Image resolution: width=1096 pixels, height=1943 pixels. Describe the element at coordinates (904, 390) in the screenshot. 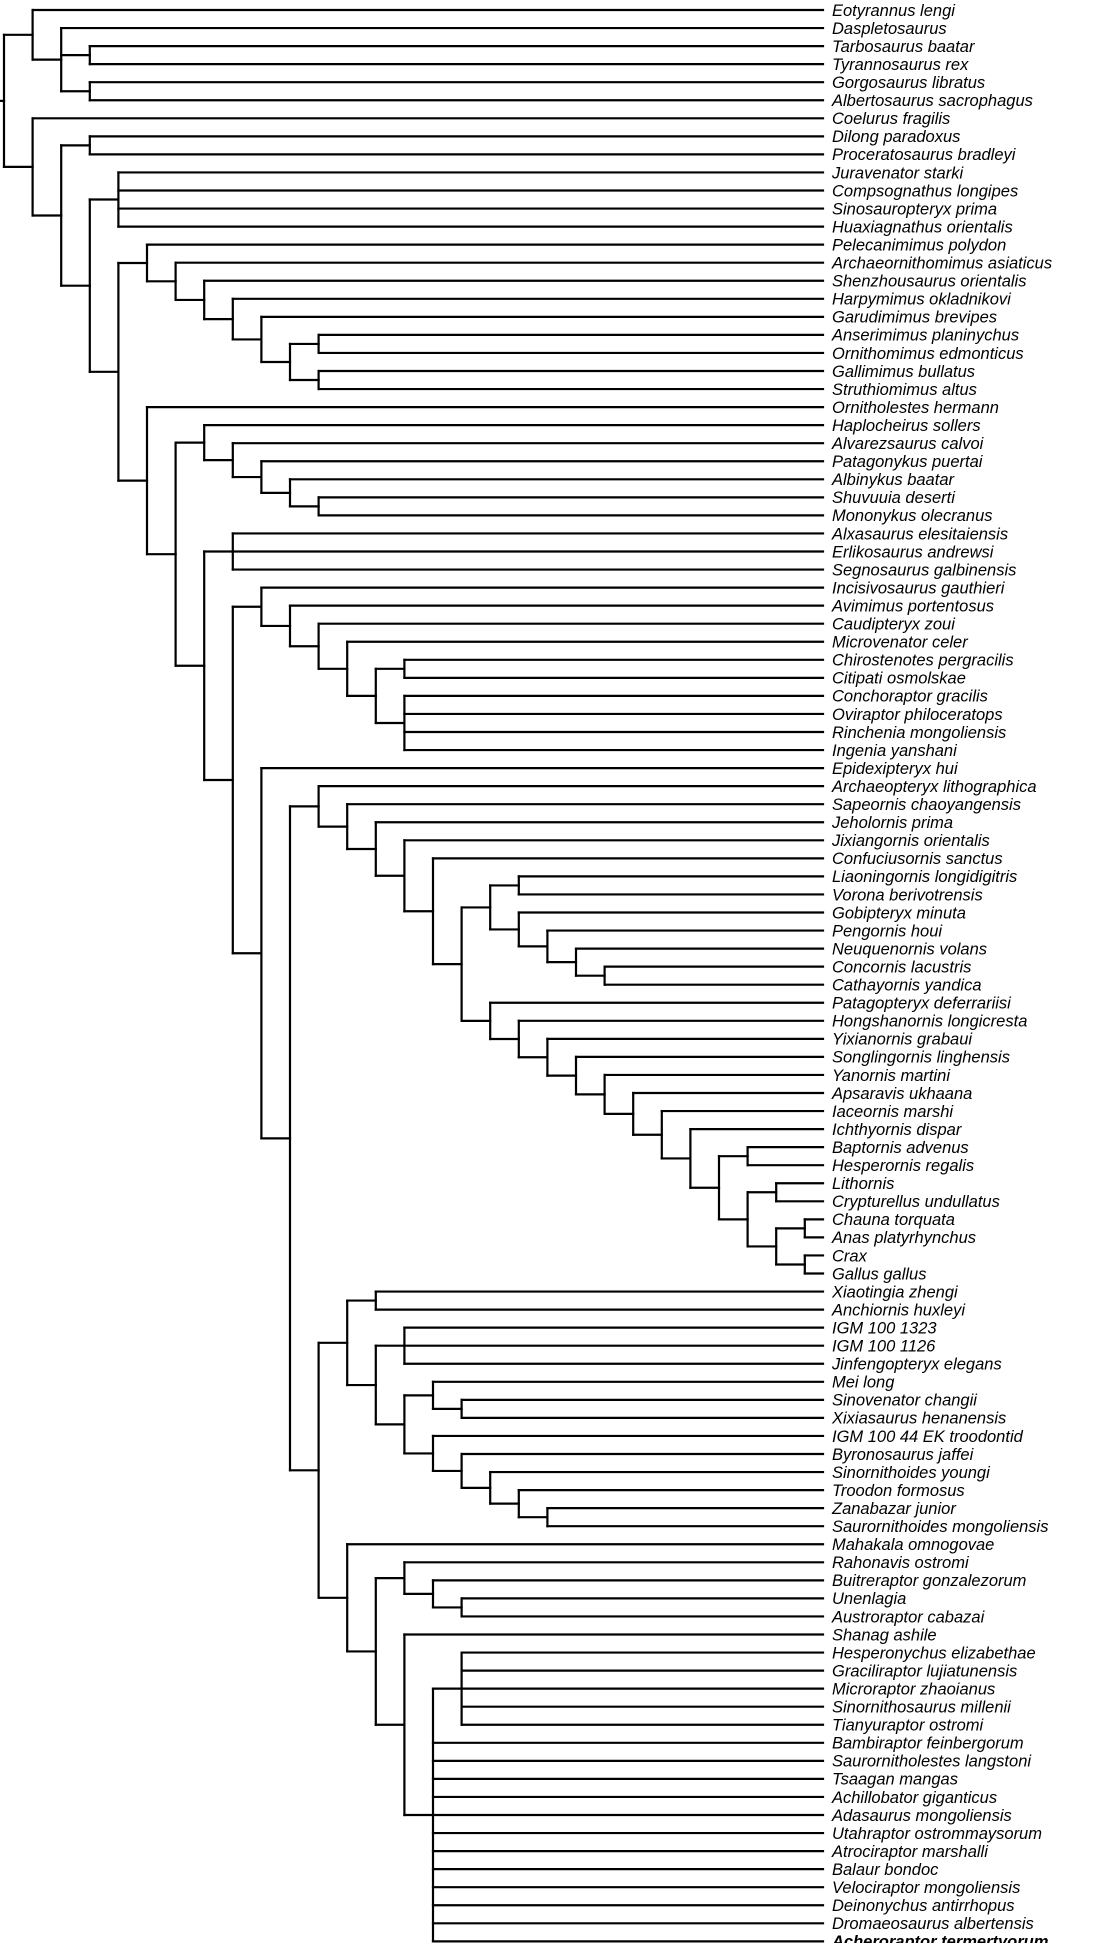

I see `taxon-label: Struthiomimus altus` at that location.